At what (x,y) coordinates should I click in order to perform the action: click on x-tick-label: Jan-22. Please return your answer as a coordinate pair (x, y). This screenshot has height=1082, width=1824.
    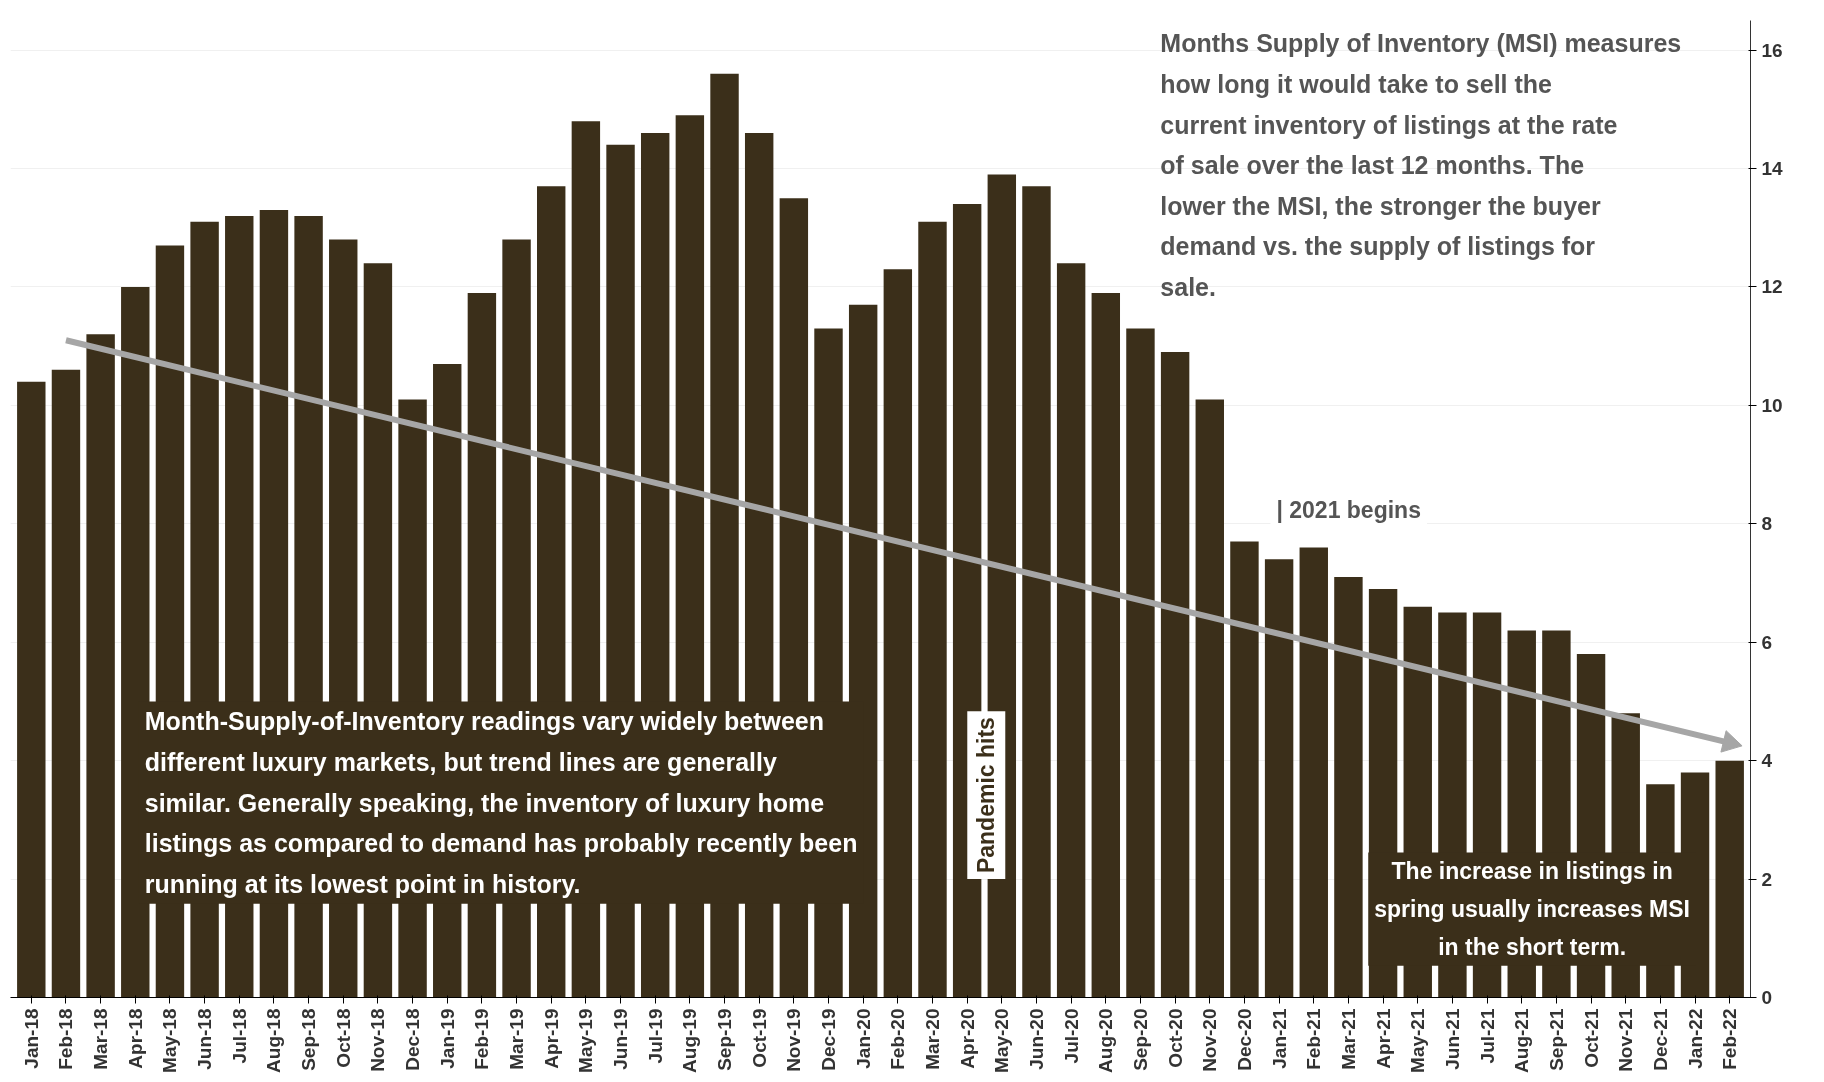
    Looking at the image, I should click on (1695, 1038).